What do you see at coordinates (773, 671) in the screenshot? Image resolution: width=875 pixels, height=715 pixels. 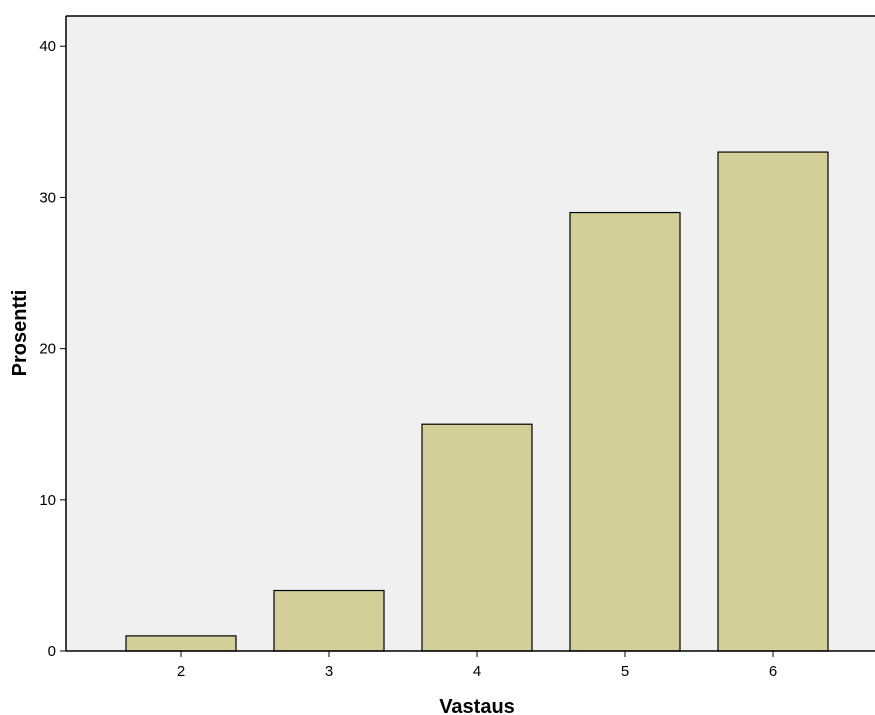 I see `x-tick-label: 6` at bounding box center [773, 671].